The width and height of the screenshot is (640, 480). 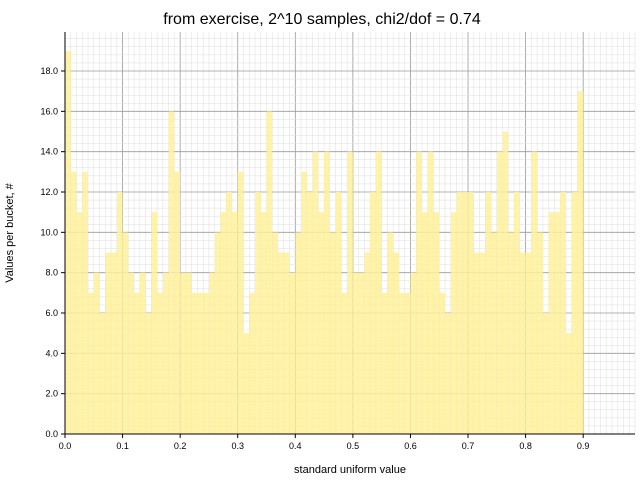 What do you see at coordinates (49, 71) in the screenshot?
I see `y-tick-label: 18.0` at bounding box center [49, 71].